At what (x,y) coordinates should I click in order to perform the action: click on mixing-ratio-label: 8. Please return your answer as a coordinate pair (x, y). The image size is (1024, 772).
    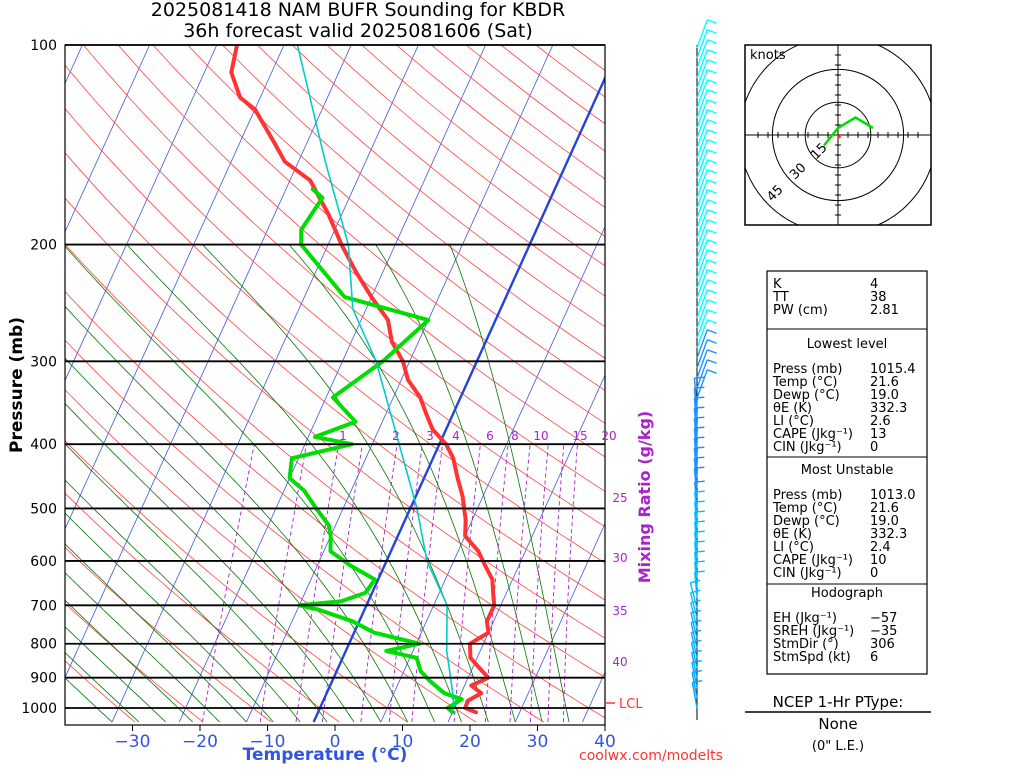
    Looking at the image, I should click on (515, 436).